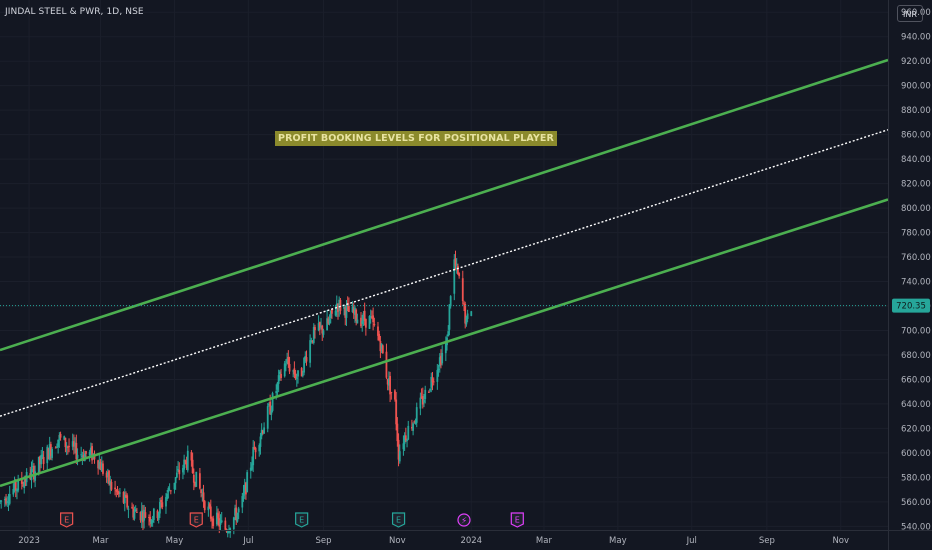 This screenshot has height=550, width=932. What do you see at coordinates (916, 503) in the screenshot?
I see `price-tick-label: 560.00` at bounding box center [916, 503].